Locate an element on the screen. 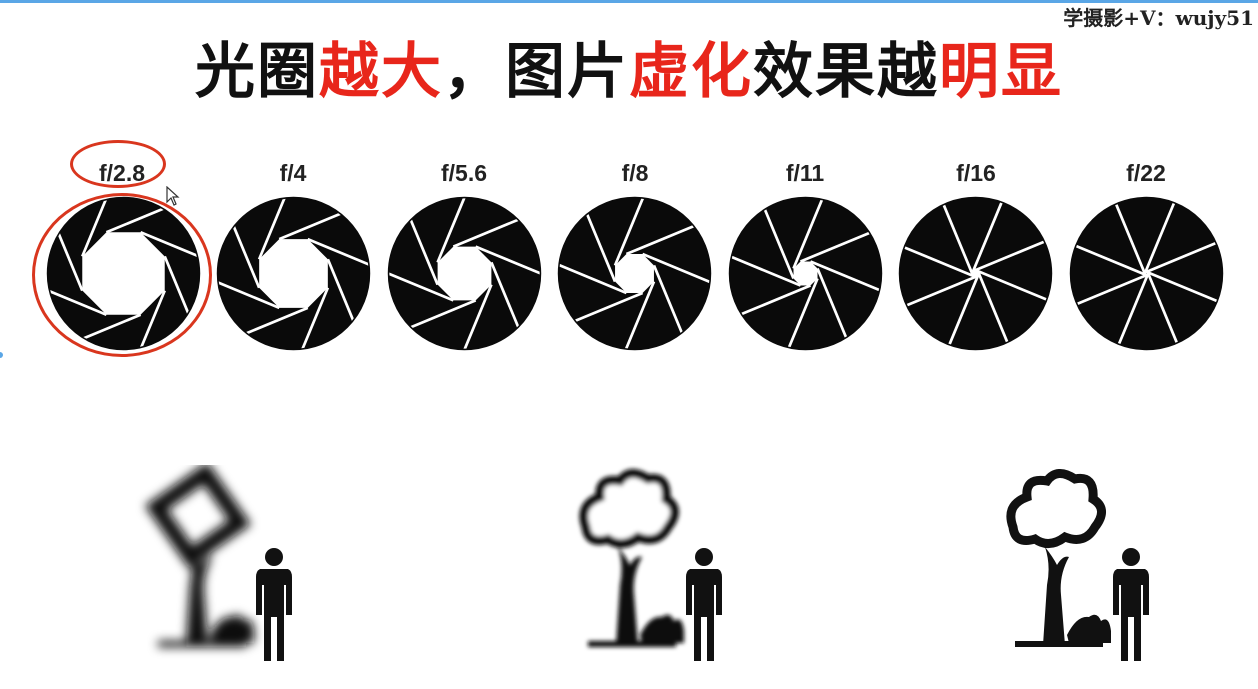 The width and height of the screenshot is (1258, 689). title-part: ，图片 is located at coordinates (536, 72).